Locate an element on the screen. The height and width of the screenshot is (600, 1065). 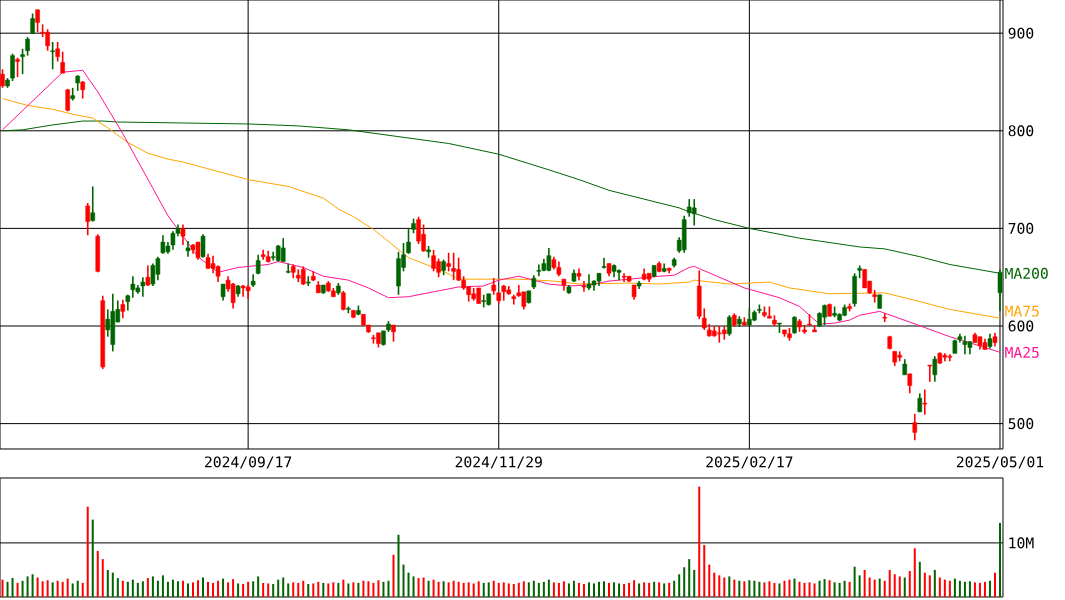
y-tick-label: 10M is located at coordinates (1021, 543).